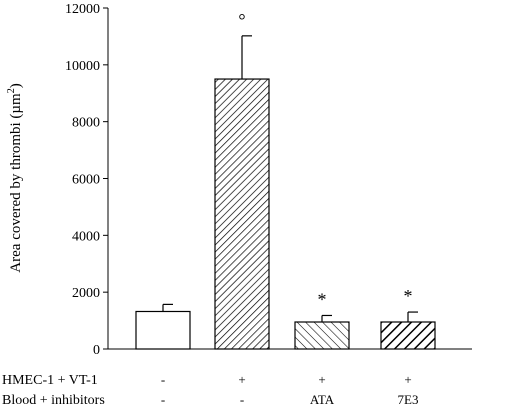 This screenshot has width=520, height=406. I want to click on significance-marker-3: *, so click(408, 296).